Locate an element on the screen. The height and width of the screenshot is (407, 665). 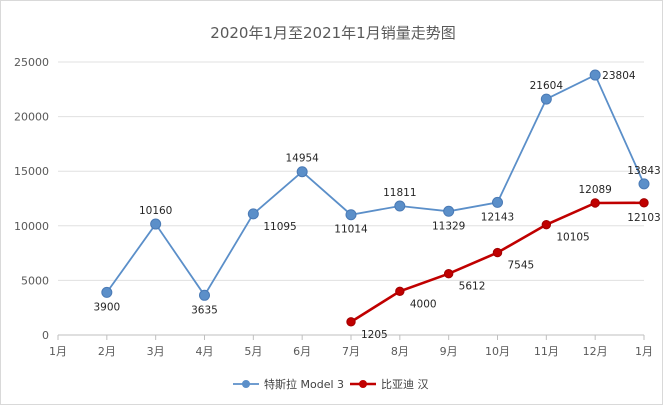
data-label: 12103 is located at coordinates (643, 218).